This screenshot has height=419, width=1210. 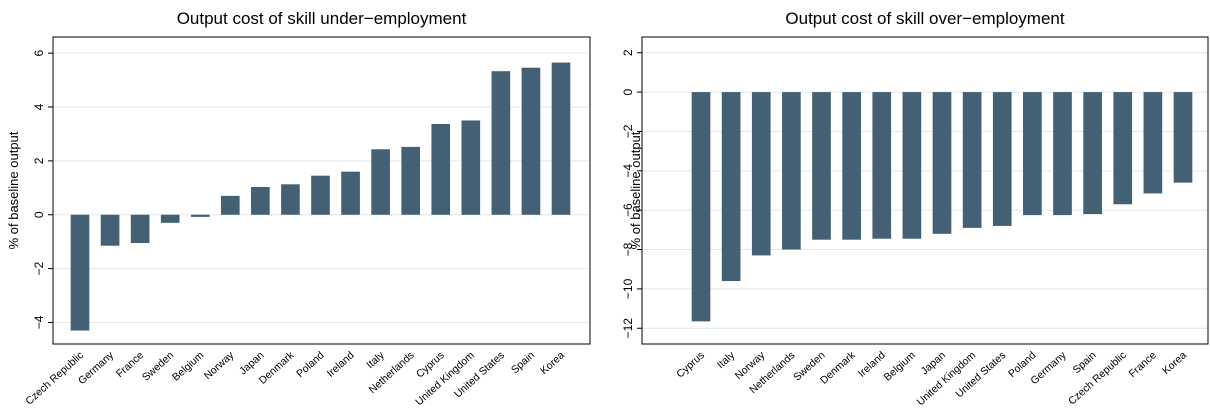 What do you see at coordinates (341, 364) in the screenshot?
I see `x-tick-label: Ireland` at bounding box center [341, 364].